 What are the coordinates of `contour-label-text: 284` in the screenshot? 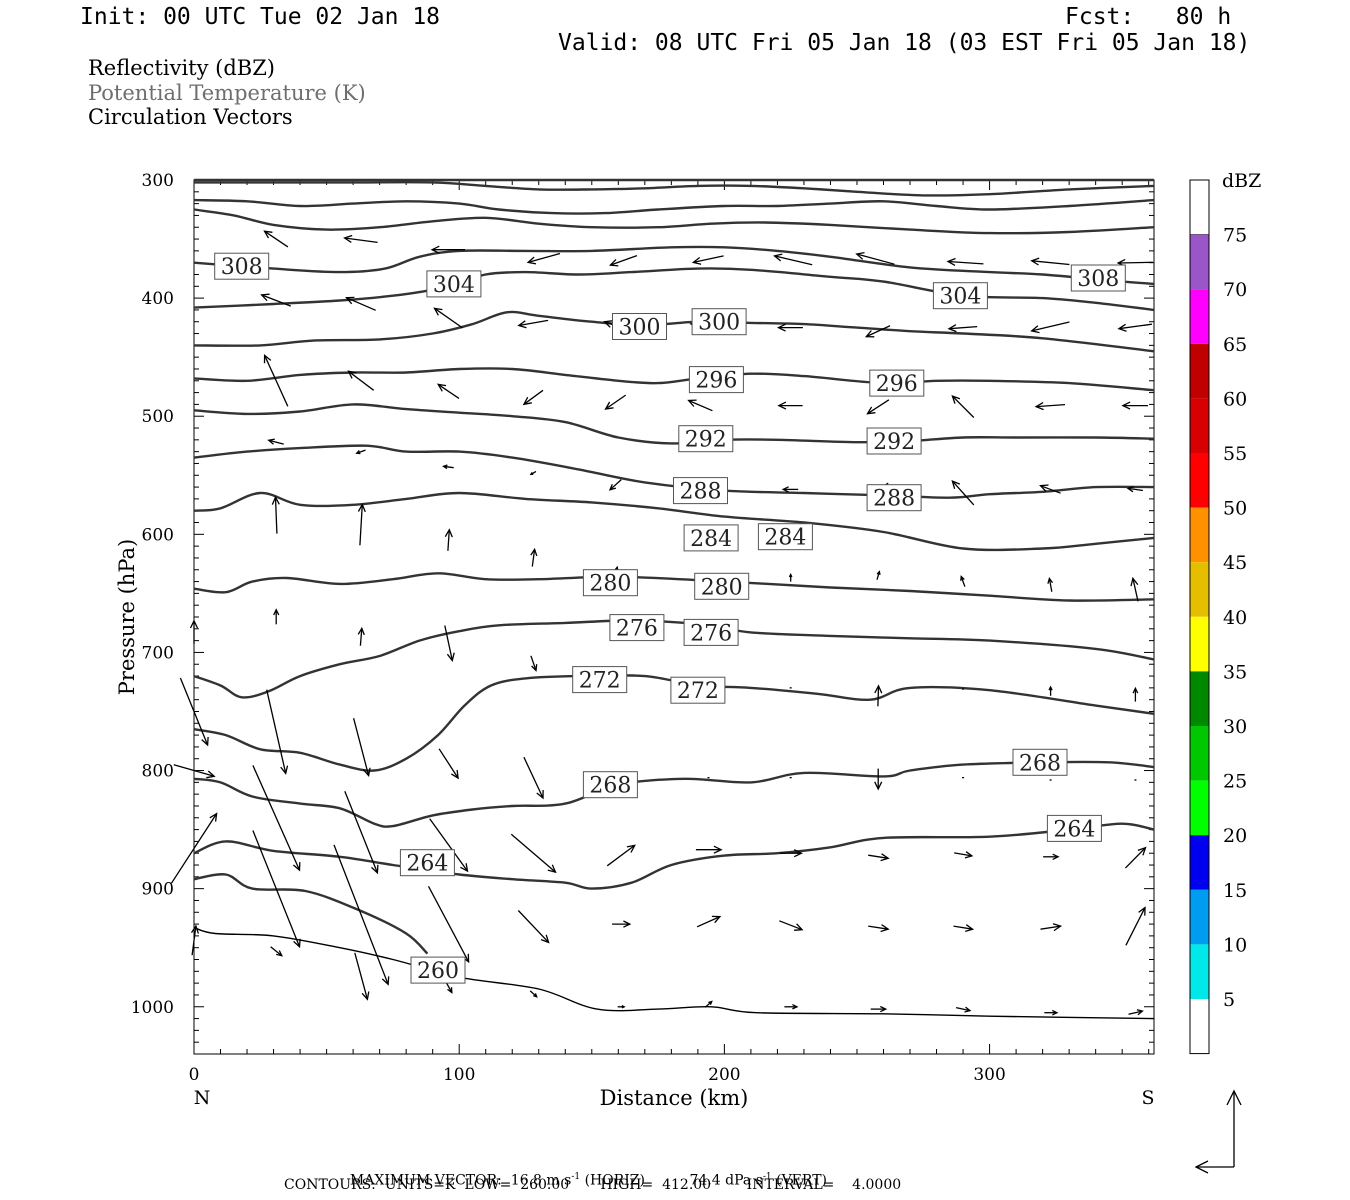 It's located at (785, 538).